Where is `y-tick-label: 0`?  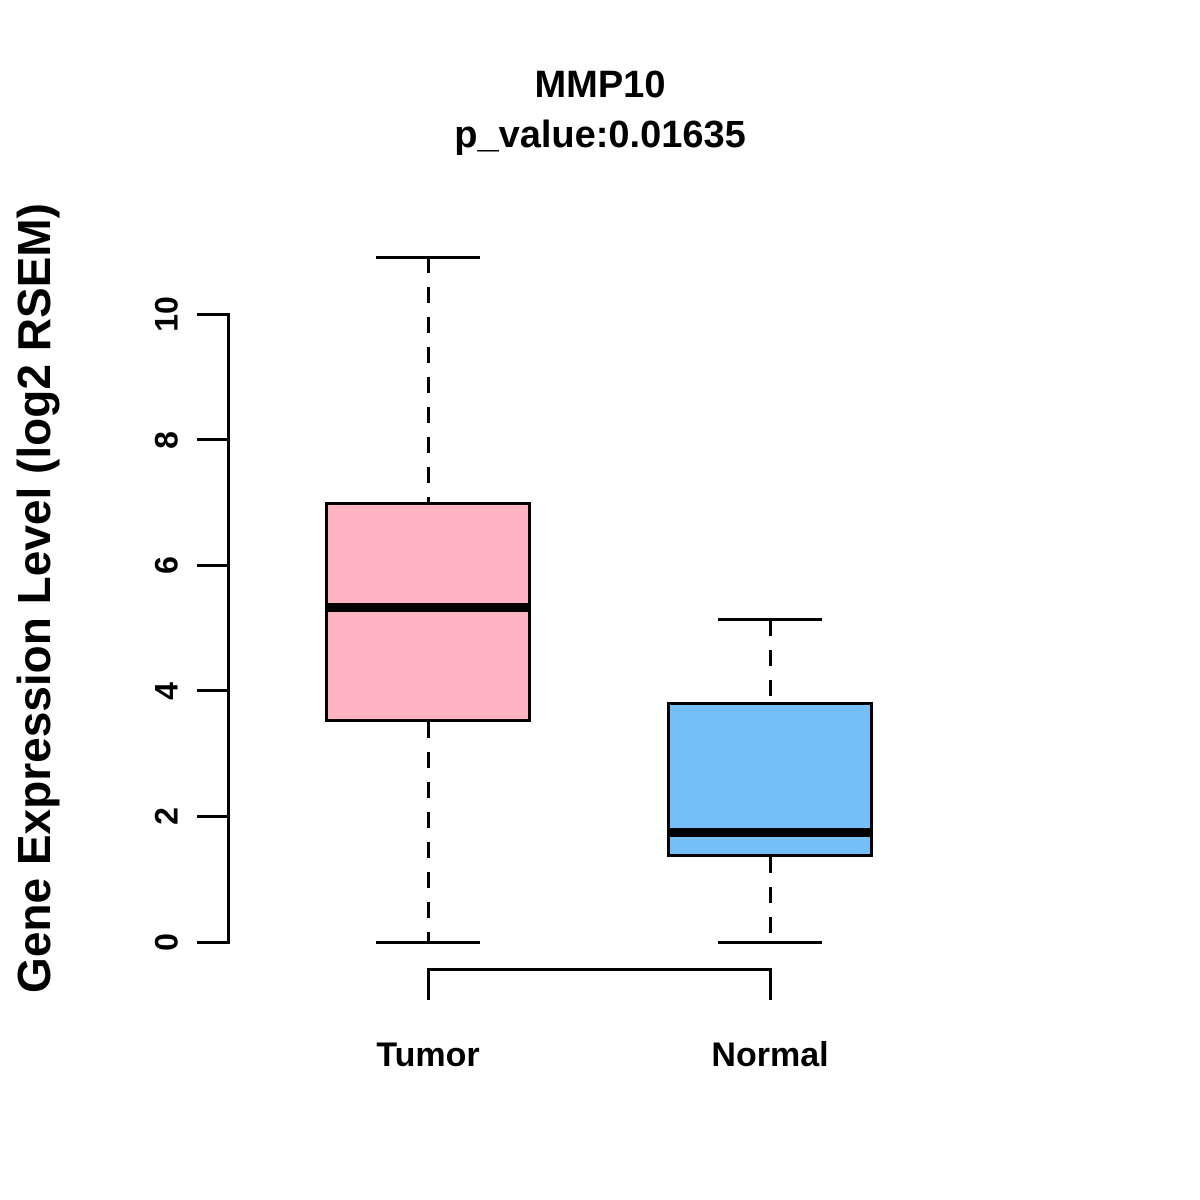 y-tick-label: 0 is located at coordinates (166, 942).